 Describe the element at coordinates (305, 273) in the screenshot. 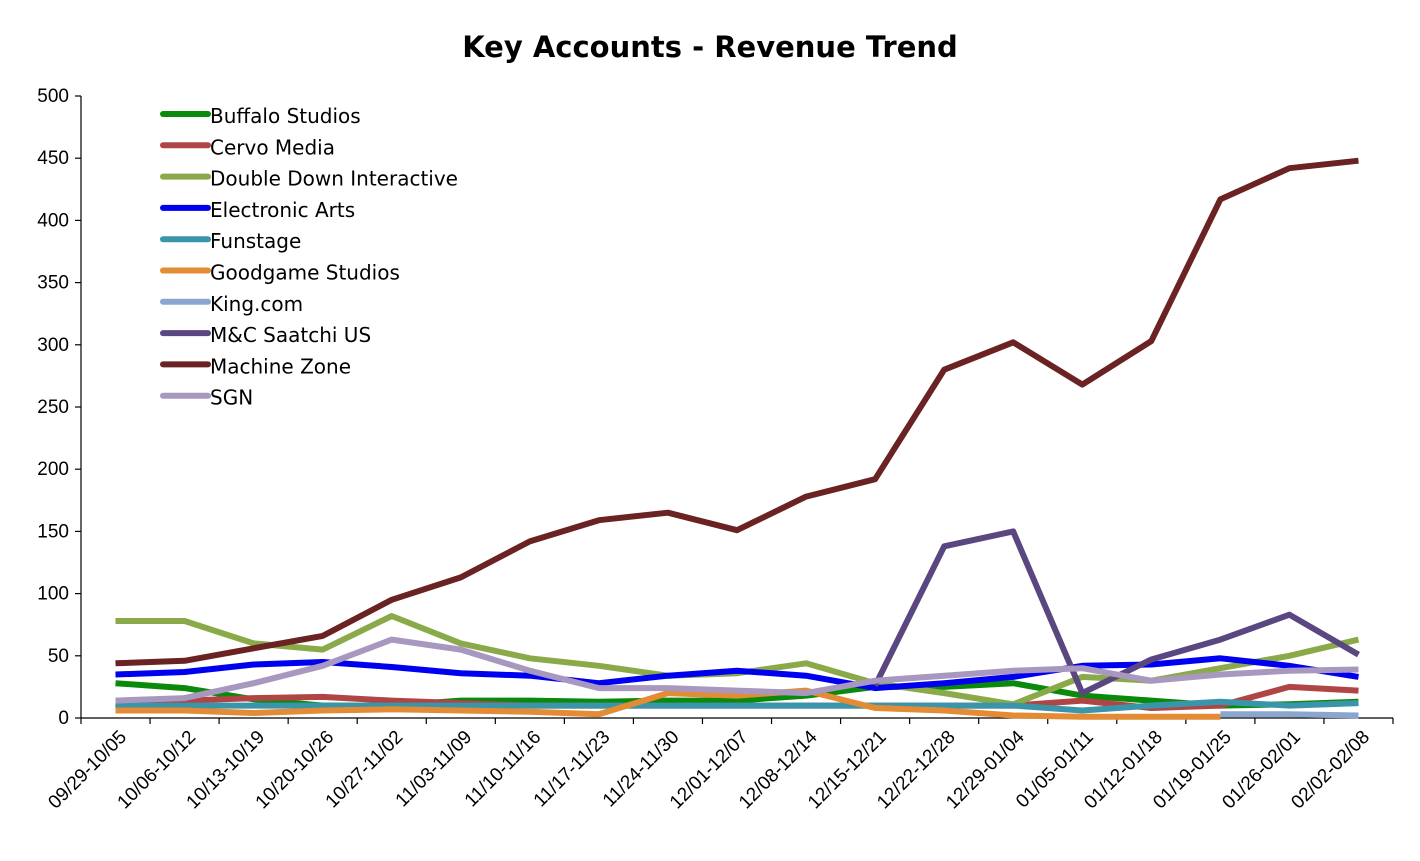

I see `legend-label-goodgame-studios: Goodgame Studios` at that location.